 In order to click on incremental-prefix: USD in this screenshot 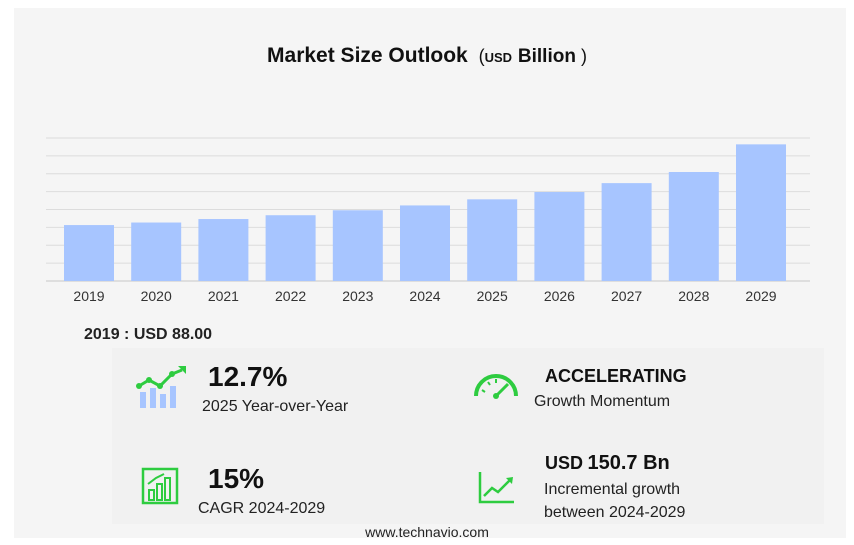, I will do `click(564, 463)`.